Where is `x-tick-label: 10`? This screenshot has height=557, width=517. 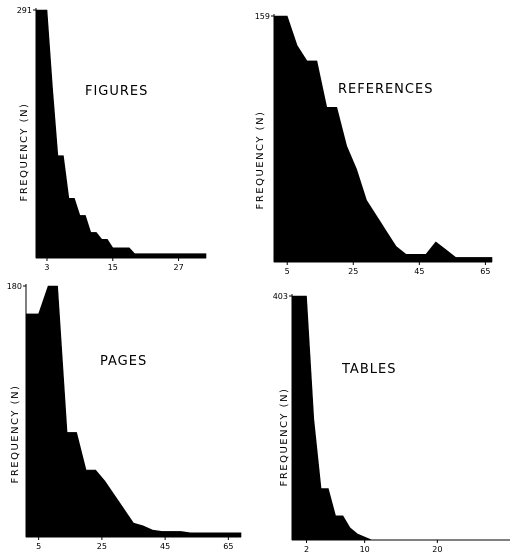
x-tick-label: 10 is located at coordinates (365, 549).